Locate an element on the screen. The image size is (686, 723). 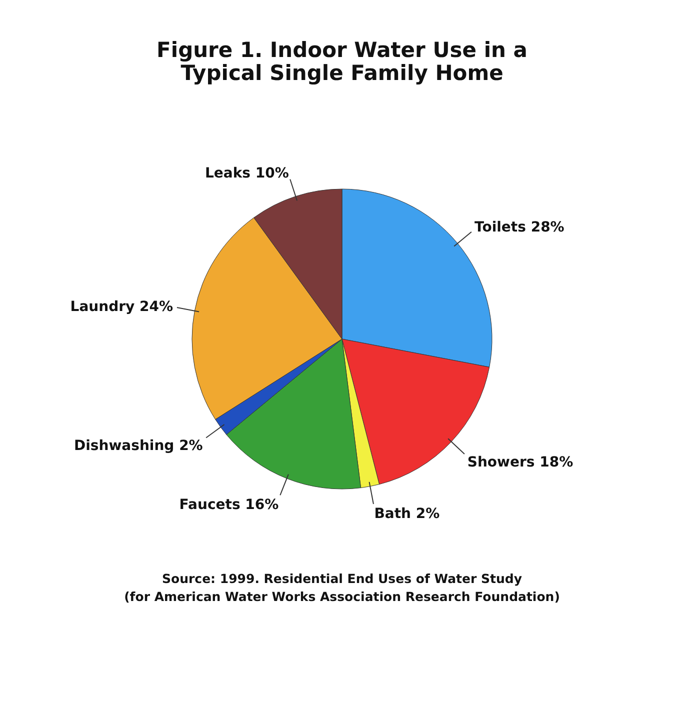
slice-label: Leaks 10% is located at coordinates (246, 173).